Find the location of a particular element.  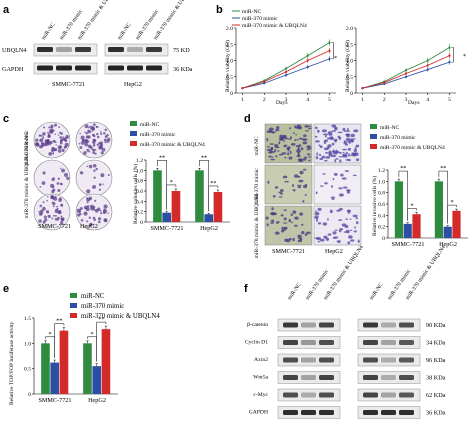

c-legend-swatch is located at coordinates (133, 133).